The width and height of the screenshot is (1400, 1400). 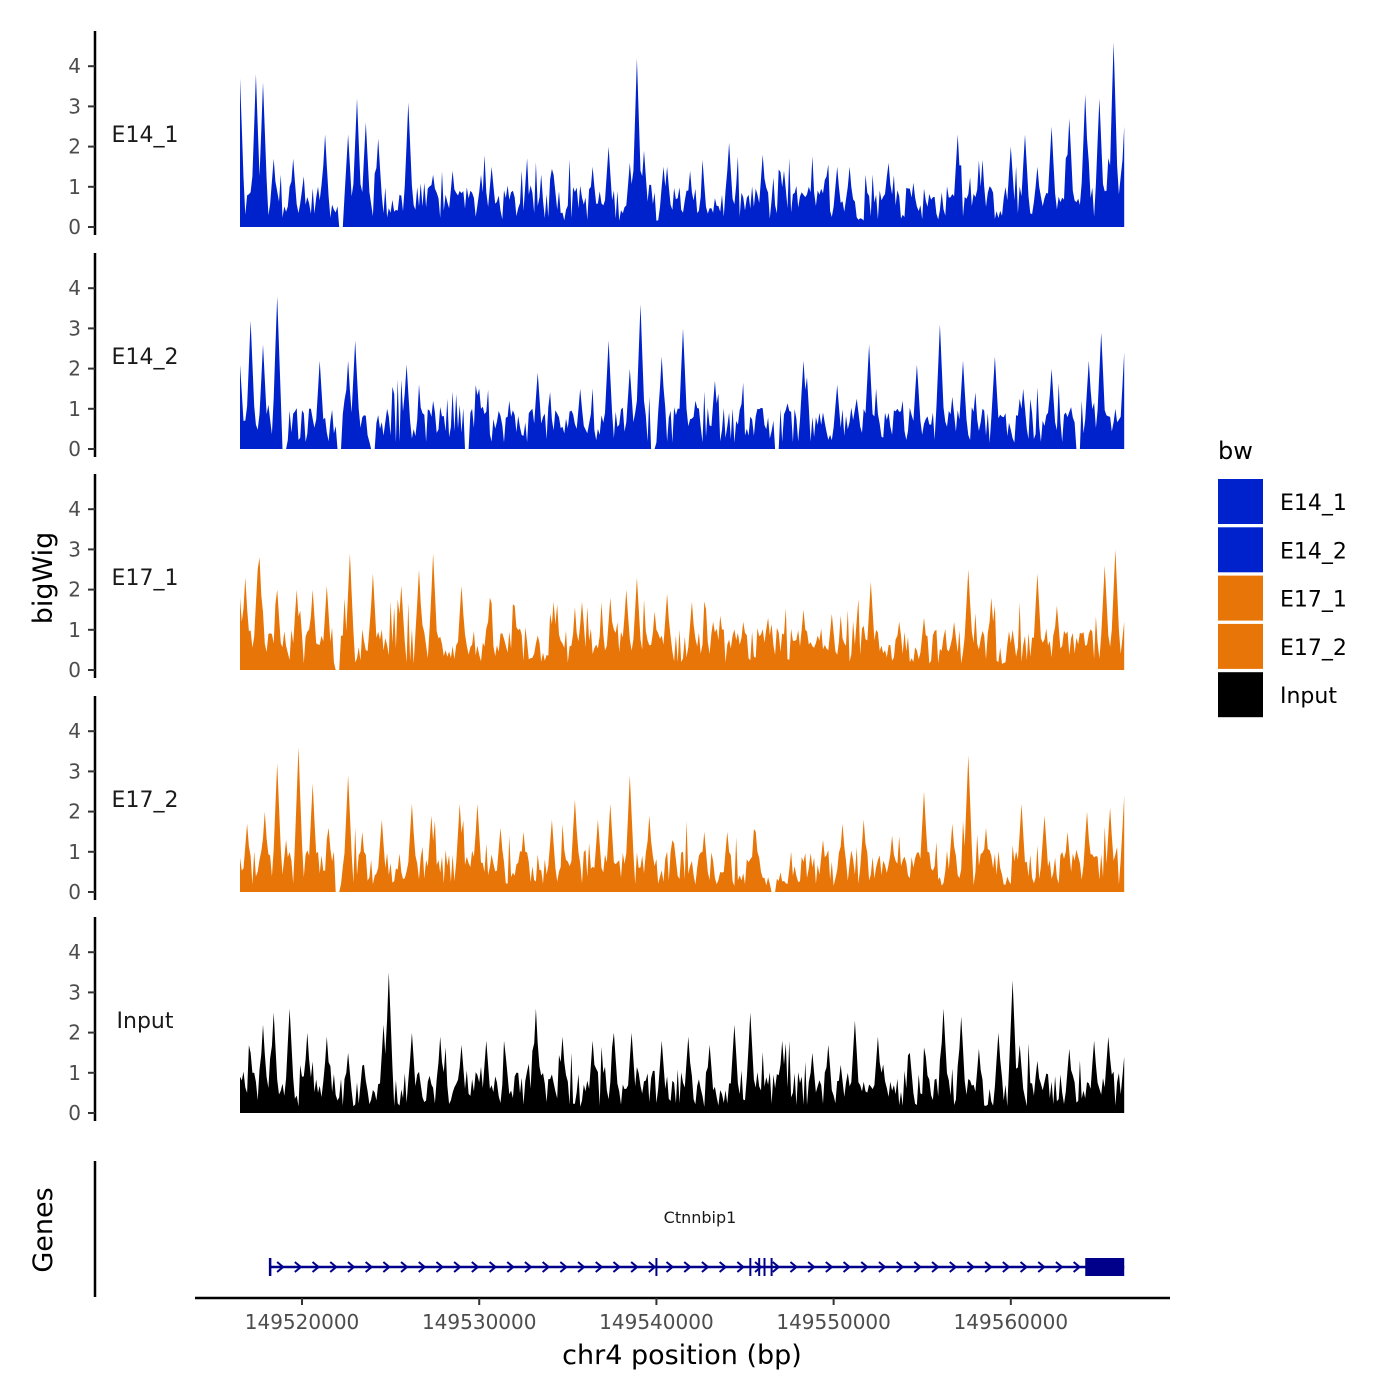 I want to click on x-tick-label: 149540000, so click(x=656, y=1322).